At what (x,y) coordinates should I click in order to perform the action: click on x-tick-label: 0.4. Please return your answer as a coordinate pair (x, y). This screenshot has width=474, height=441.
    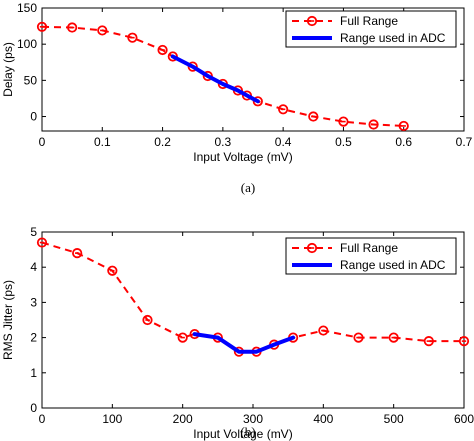
    Looking at the image, I should click on (283, 142).